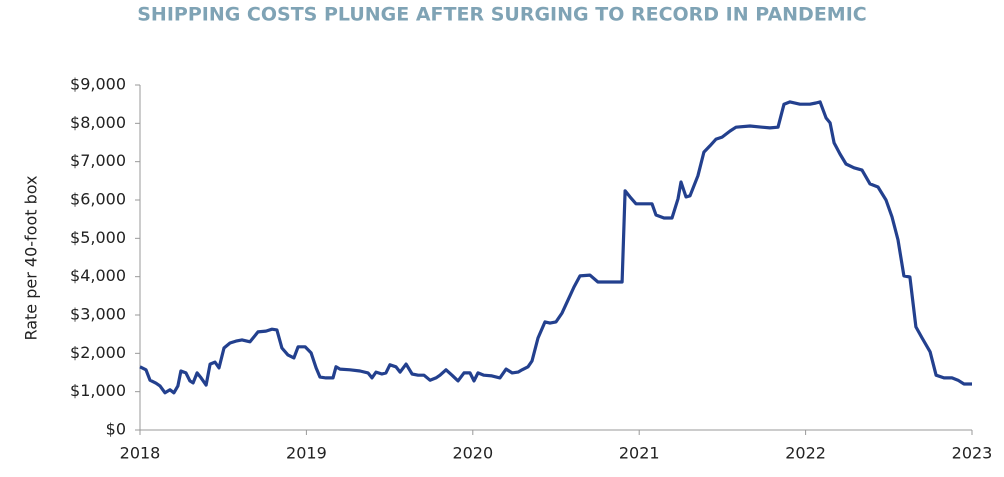 The height and width of the screenshot is (477, 1004). I want to click on y-tick-label: $0, so click(116, 429).